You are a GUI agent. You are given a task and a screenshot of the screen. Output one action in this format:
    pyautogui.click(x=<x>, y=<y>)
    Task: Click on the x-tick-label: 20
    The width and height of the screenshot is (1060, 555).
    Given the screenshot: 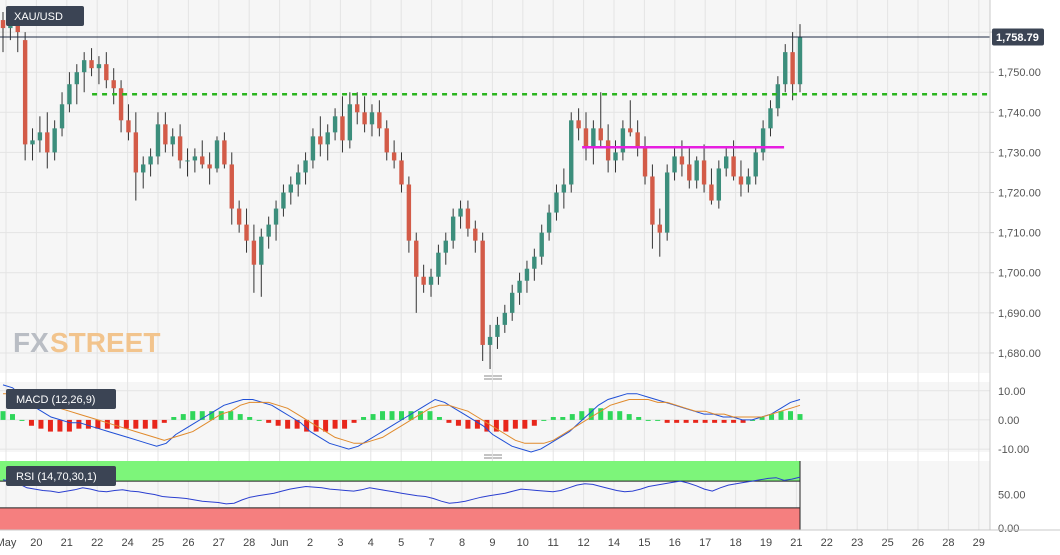 What is the action you would take?
    pyautogui.click(x=36, y=543)
    